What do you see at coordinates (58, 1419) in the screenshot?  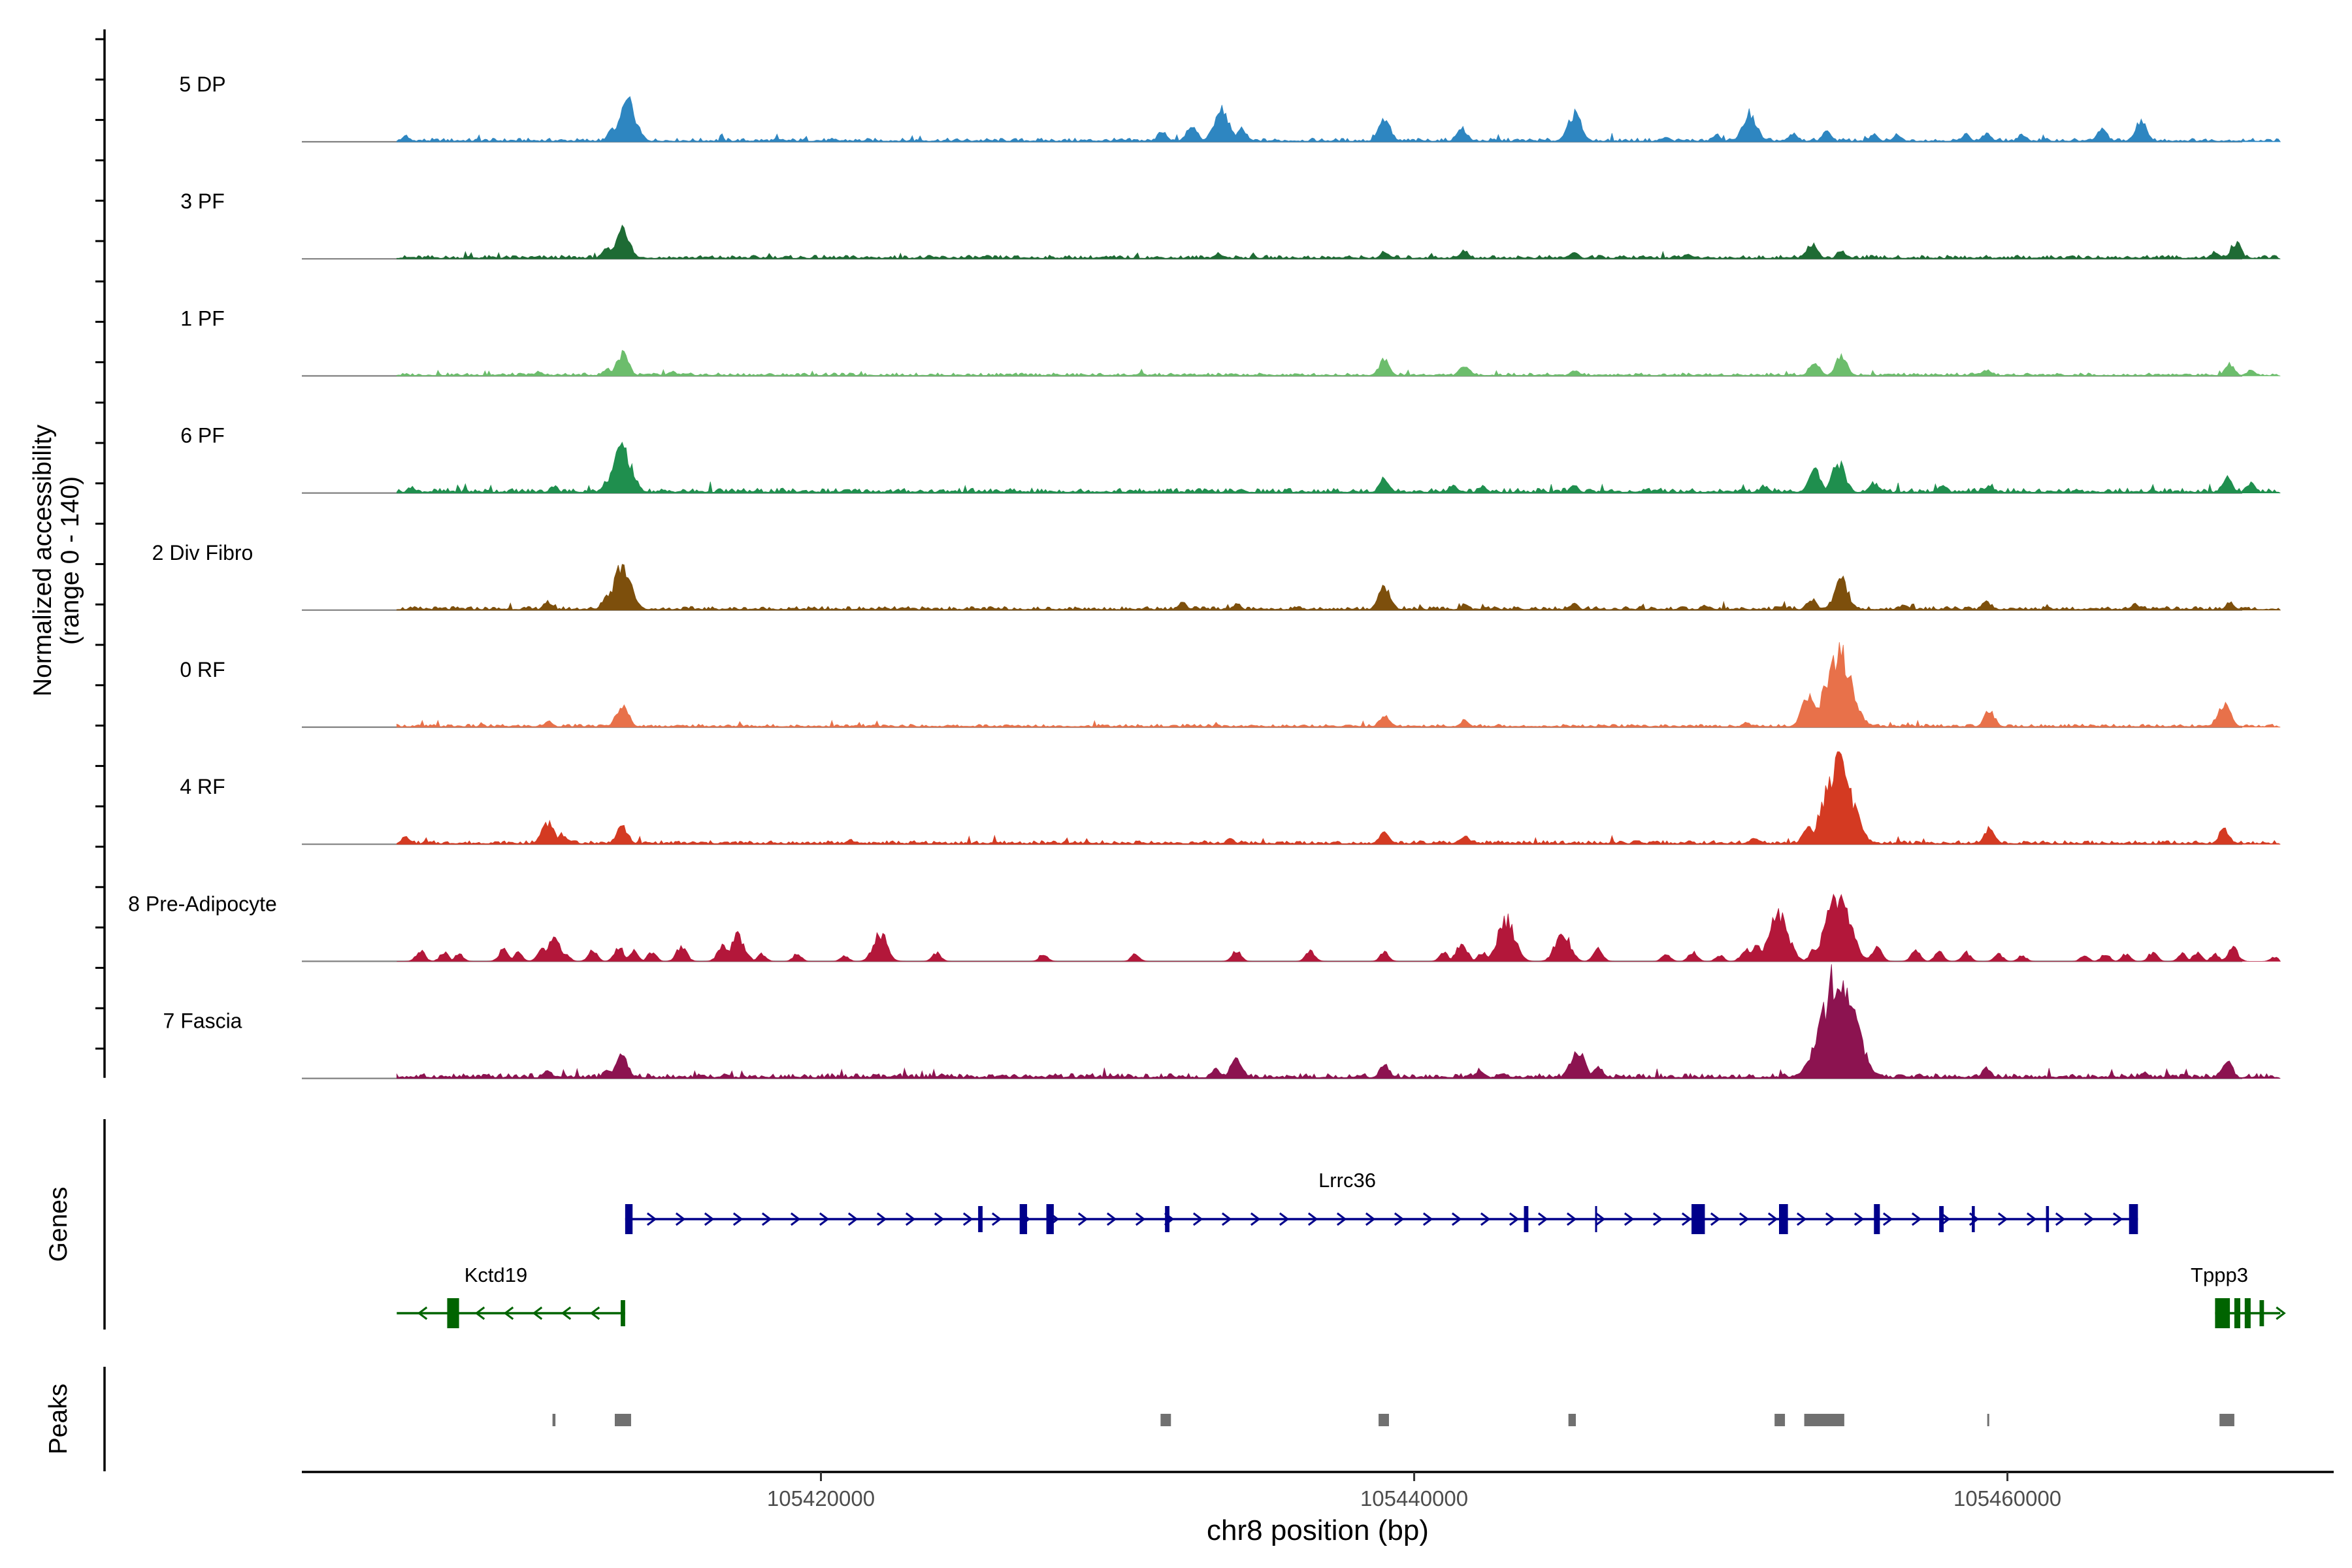 I see `peaks-panel-title: Peaks` at bounding box center [58, 1419].